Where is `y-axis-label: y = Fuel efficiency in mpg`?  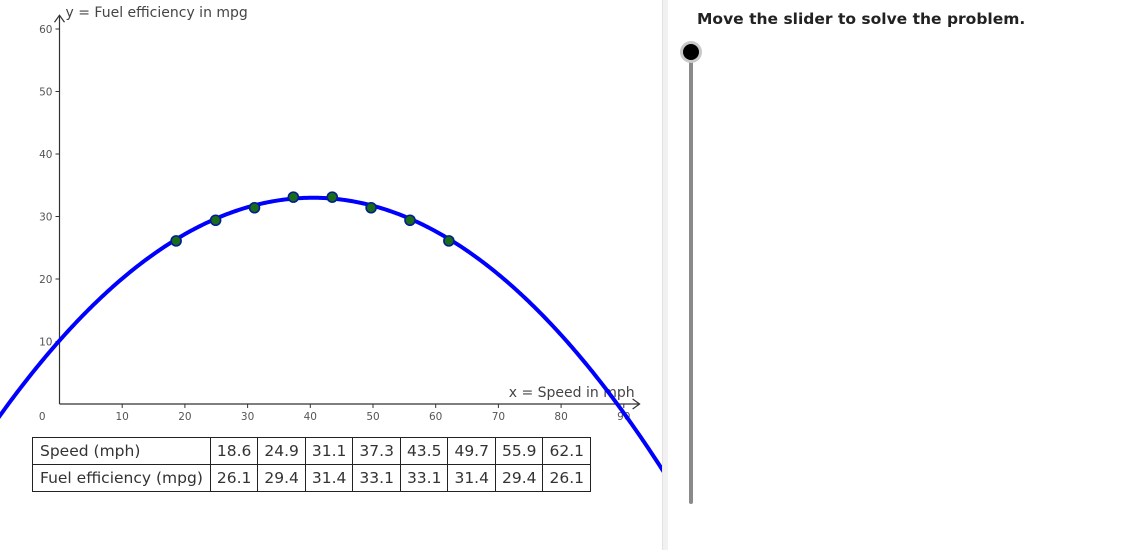 y-axis-label: y = Fuel efficiency in mpg is located at coordinates (157, 13).